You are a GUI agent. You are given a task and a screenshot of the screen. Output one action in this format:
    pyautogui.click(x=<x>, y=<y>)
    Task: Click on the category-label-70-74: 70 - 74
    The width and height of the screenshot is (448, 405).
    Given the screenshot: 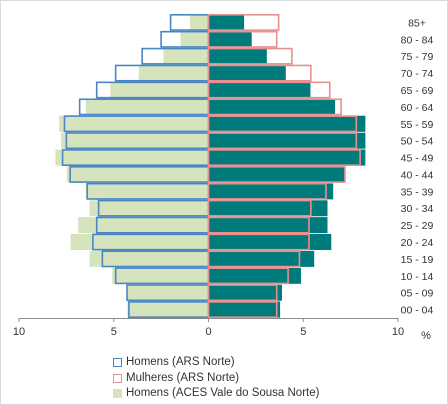 What is the action you would take?
    pyautogui.click(x=417, y=74)
    